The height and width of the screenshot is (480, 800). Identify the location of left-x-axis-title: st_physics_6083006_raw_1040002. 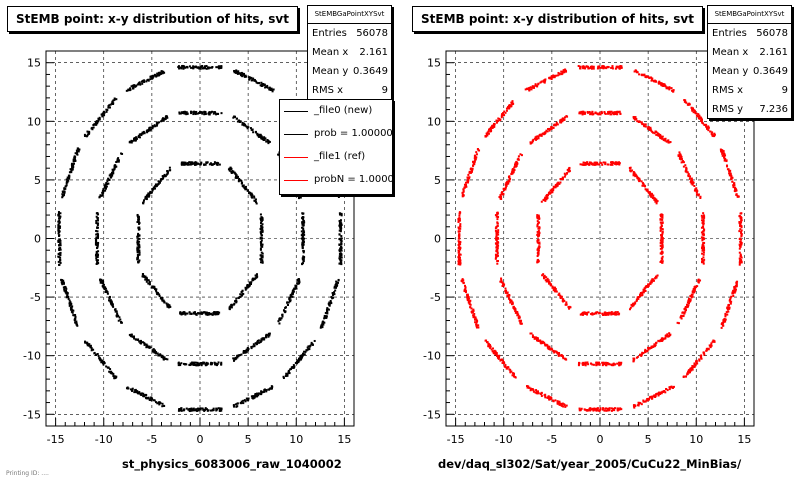
(232, 464).